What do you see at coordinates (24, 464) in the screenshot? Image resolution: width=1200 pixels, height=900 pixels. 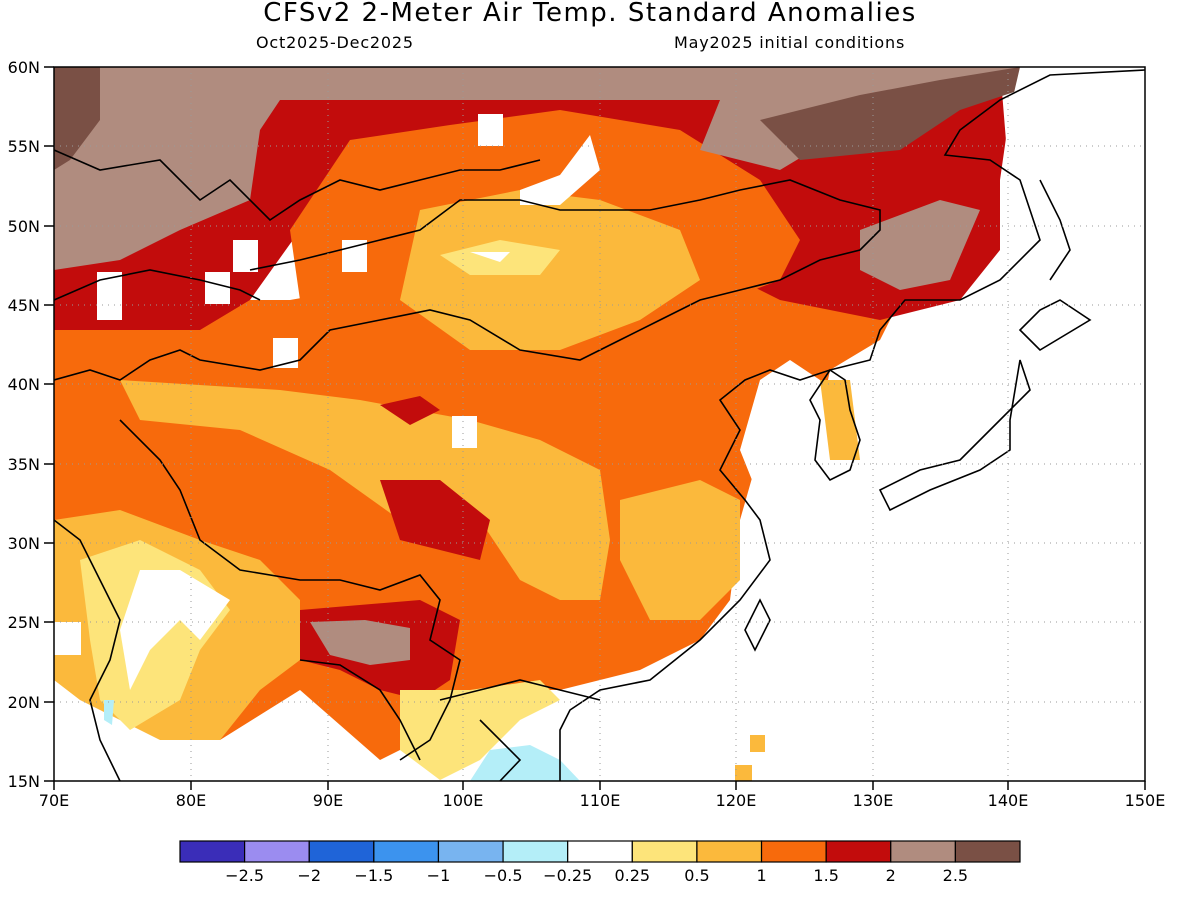 I see `lat-tick: 35N` at bounding box center [24, 464].